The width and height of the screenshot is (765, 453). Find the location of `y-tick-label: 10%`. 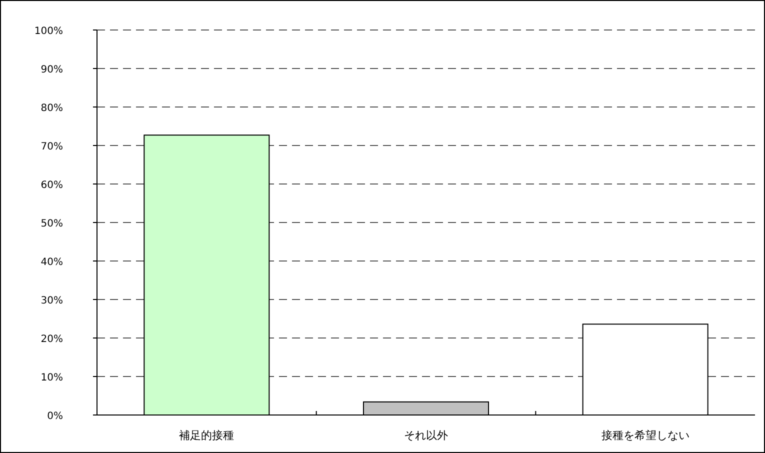

y-tick-label: 10% is located at coordinates (51, 378).